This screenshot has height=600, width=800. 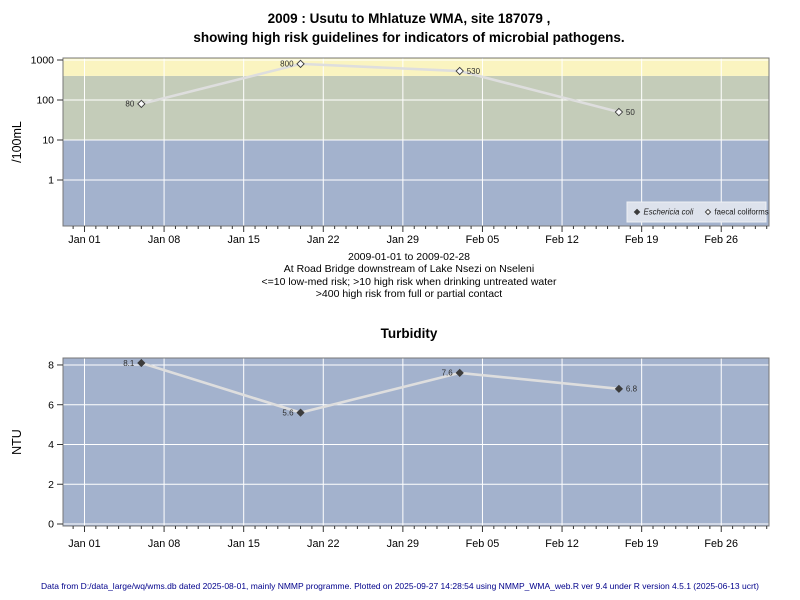 I want to click on series-faecal-coliforms: 80 800 530 50, so click(x=380, y=88).